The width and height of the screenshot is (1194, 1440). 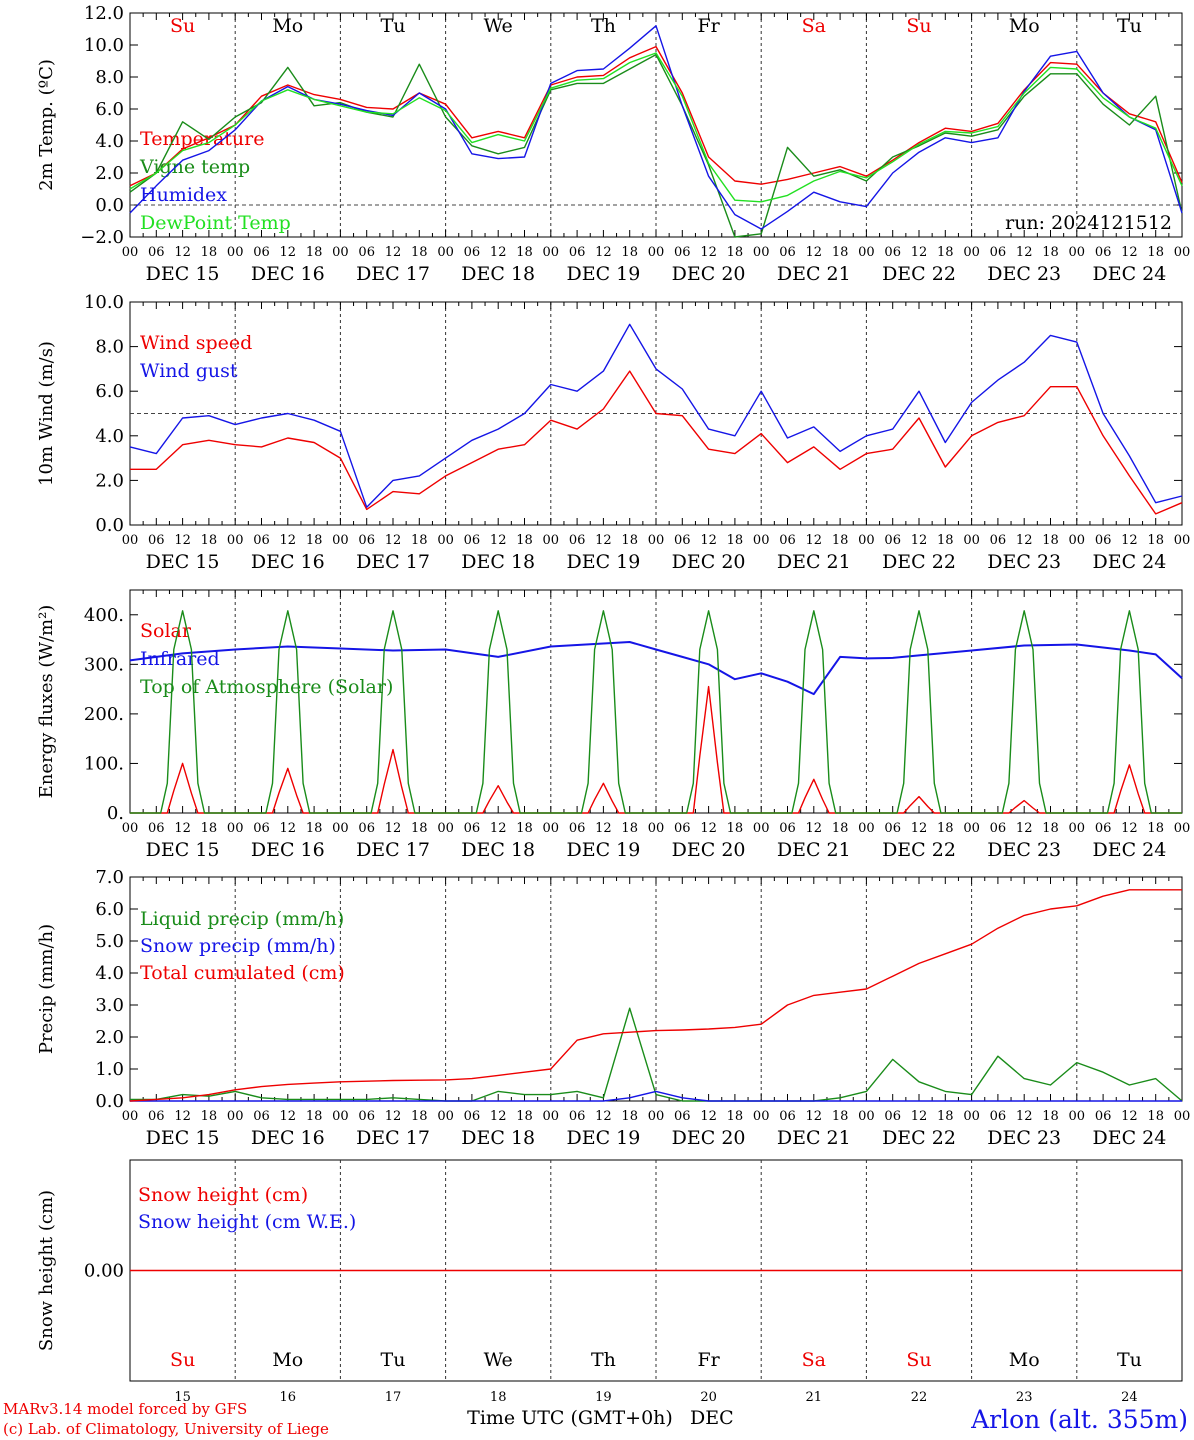 I want to click on day-number-label: 21, so click(x=814, y=1397).